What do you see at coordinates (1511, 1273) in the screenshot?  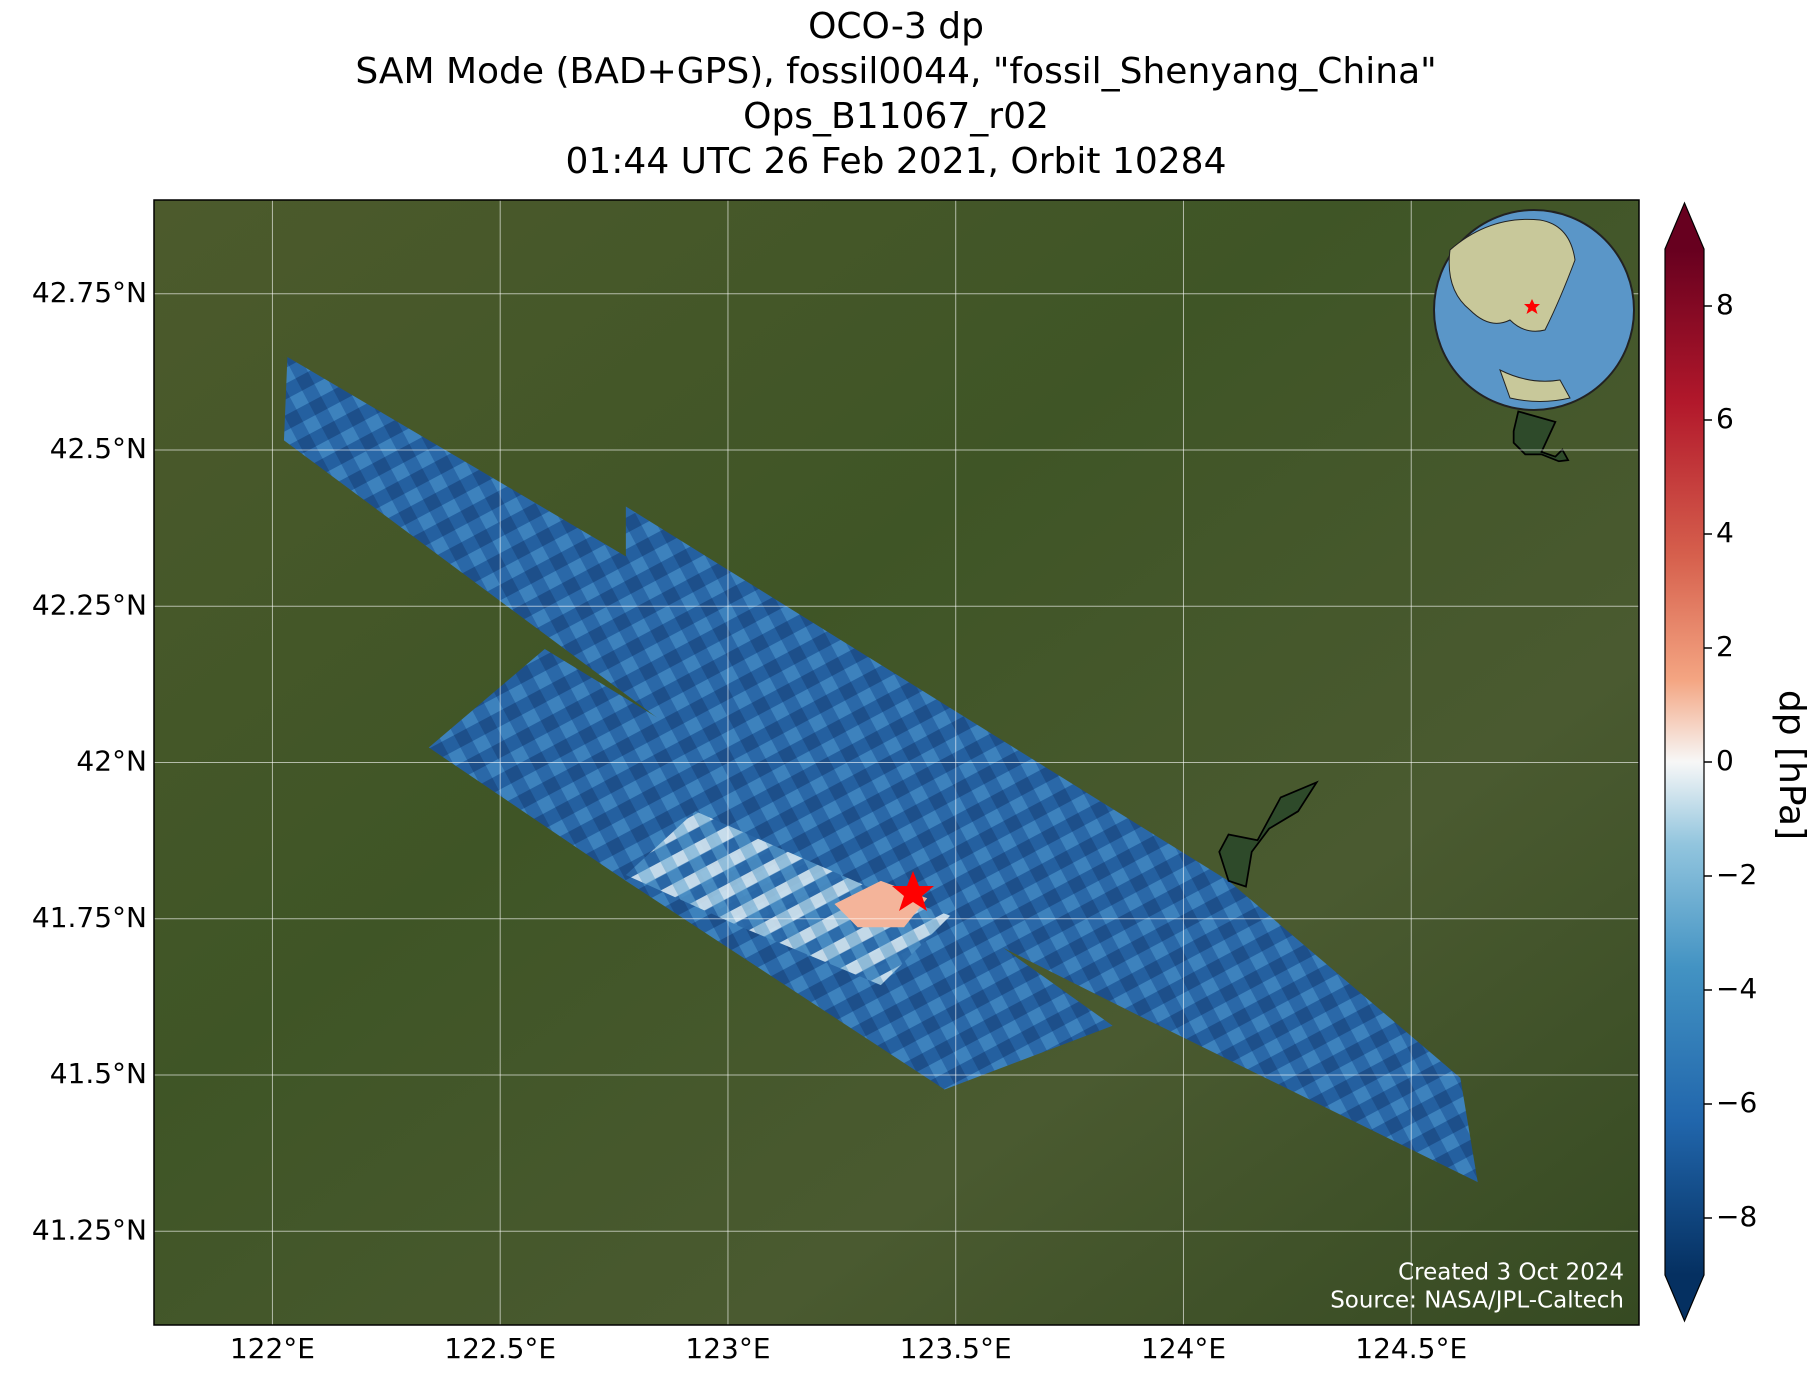 I see `credit: Created 3 Oct 2024` at bounding box center [1511, 1273].